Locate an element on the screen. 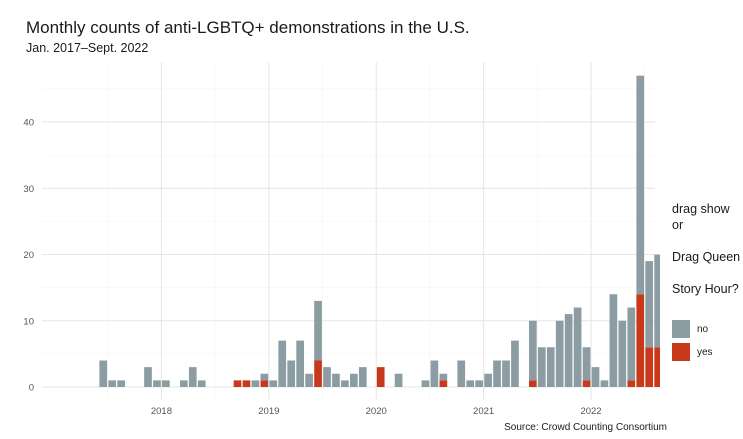 This screenshot has width=743, height=439. x-tick-label: 2022 is located at coordinates (590, 411).